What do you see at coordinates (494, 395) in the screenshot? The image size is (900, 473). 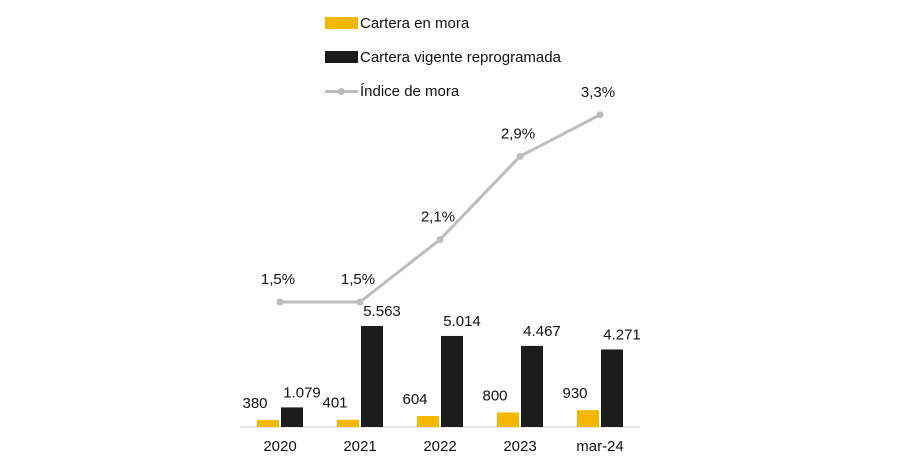 I see `data-label-cartera-en-mora-2023: 800` at bounding box center [494, 395].